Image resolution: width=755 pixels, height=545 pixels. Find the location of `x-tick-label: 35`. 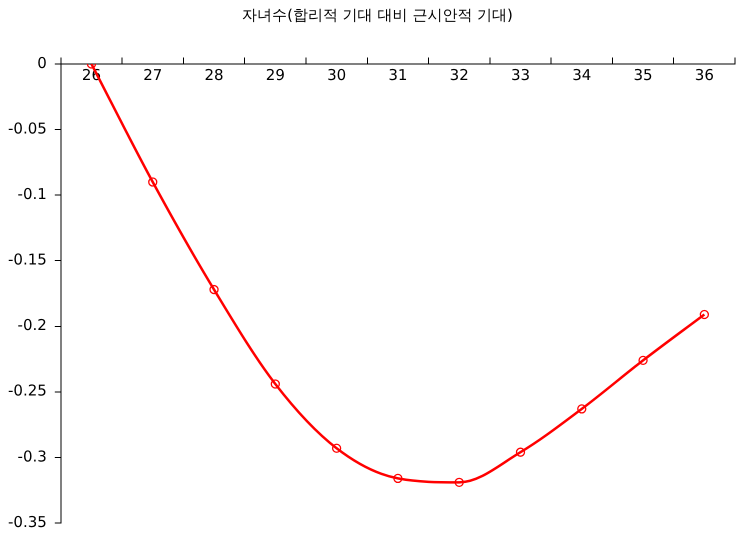

x-tick-label: 35 is located at coordinates (643, 75).